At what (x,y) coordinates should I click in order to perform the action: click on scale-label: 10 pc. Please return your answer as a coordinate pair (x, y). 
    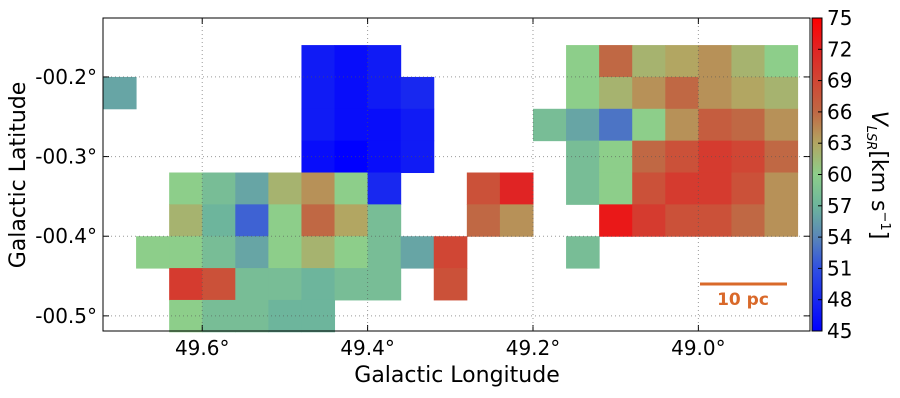
    Looking at the image, I should click on (743, 300).